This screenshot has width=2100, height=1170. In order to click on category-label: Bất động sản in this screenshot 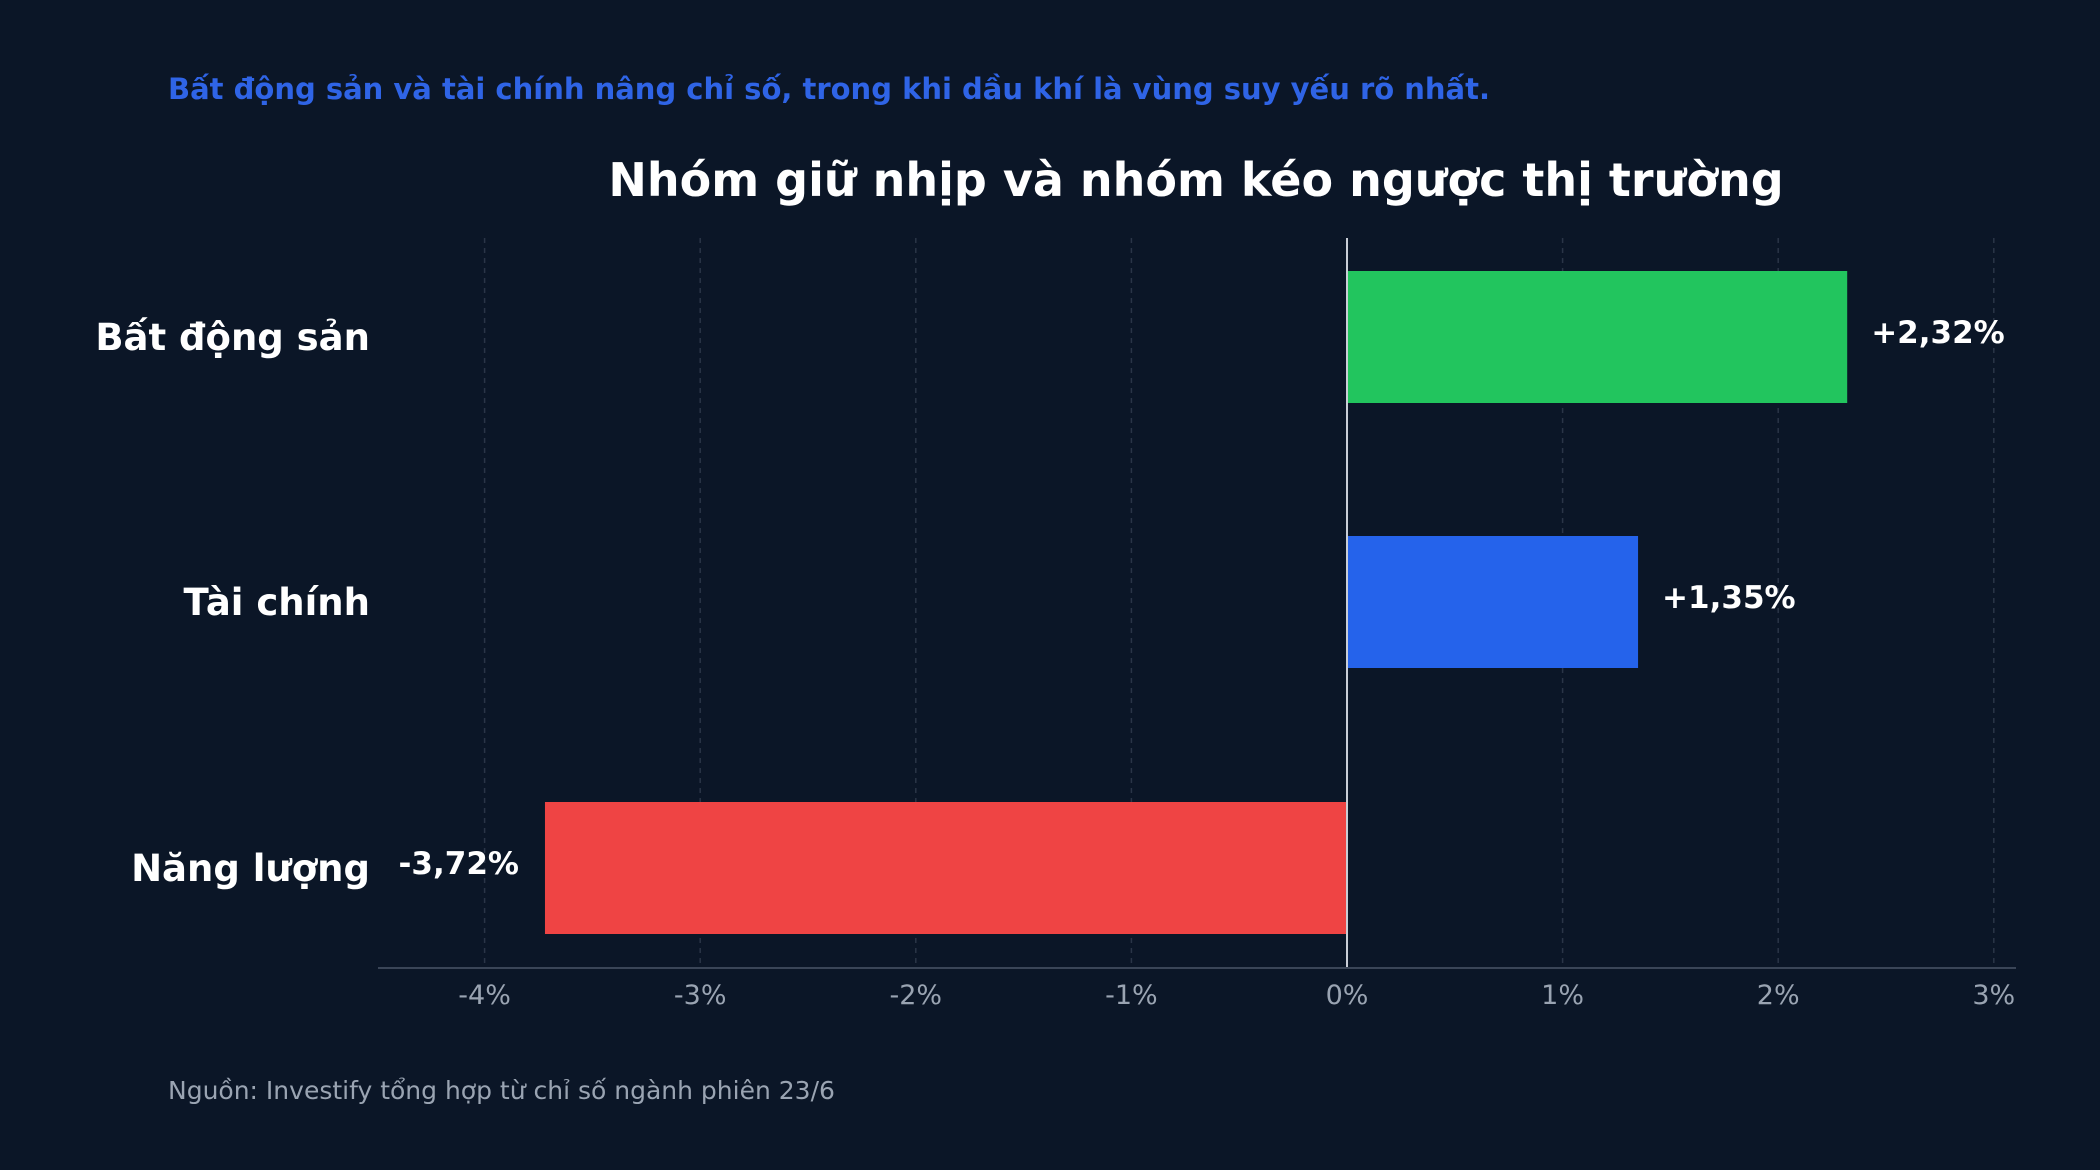, I will do `click(232, 337)`.